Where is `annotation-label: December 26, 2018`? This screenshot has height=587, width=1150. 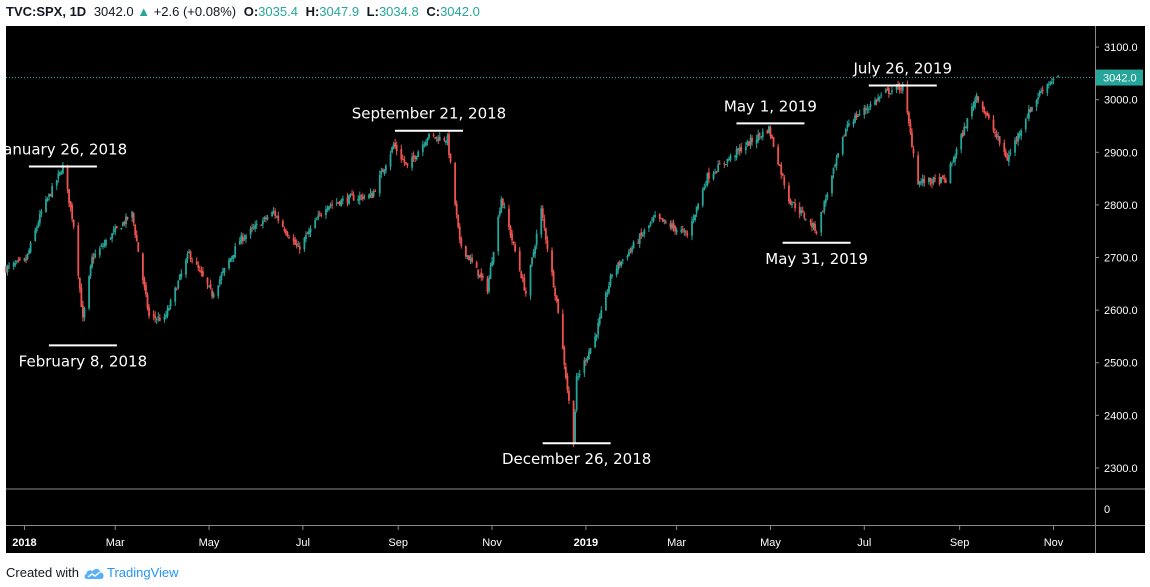 annotation-label: December 26, 2018 is located at coordinates (576, 459).